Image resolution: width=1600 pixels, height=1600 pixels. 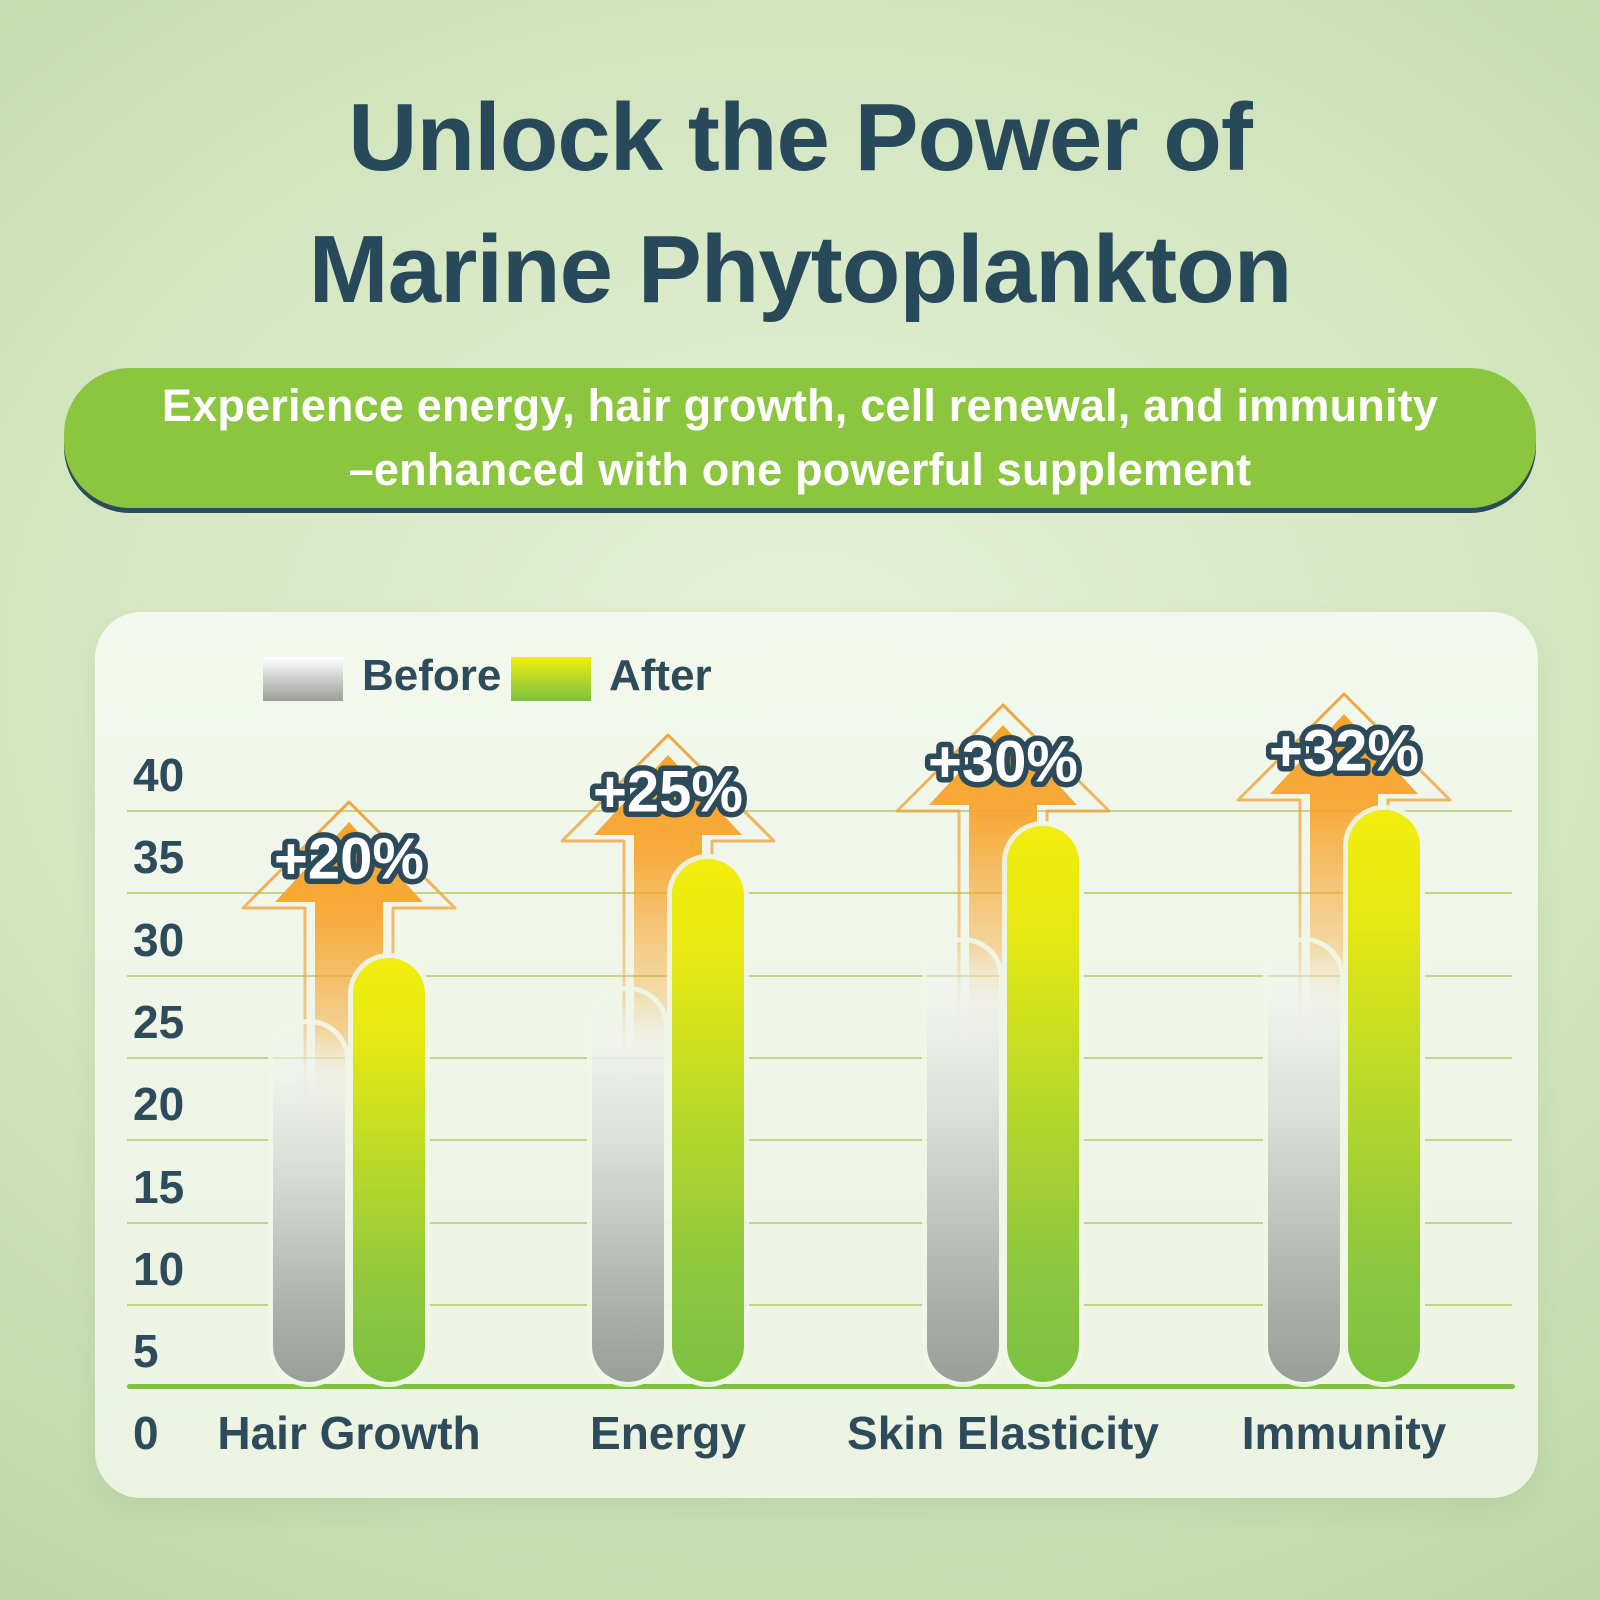 What do you see at coordinates (668, 792) in the screenshot?
I see `percent-badge: +25%` at bounding box center [668, 792].